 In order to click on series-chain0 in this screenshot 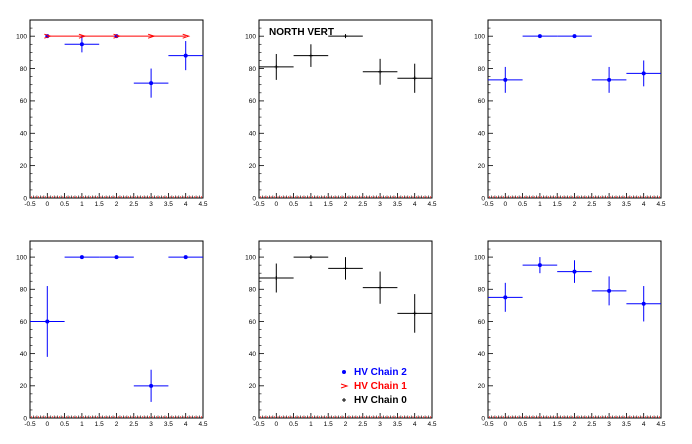, I will do `click(345, 294)`.